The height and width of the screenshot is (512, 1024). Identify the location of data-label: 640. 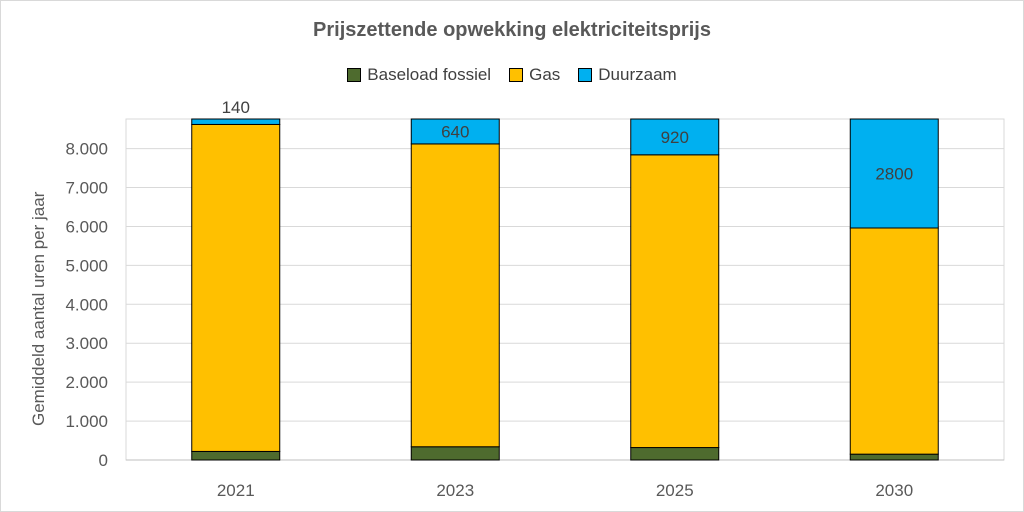
(455, 131).